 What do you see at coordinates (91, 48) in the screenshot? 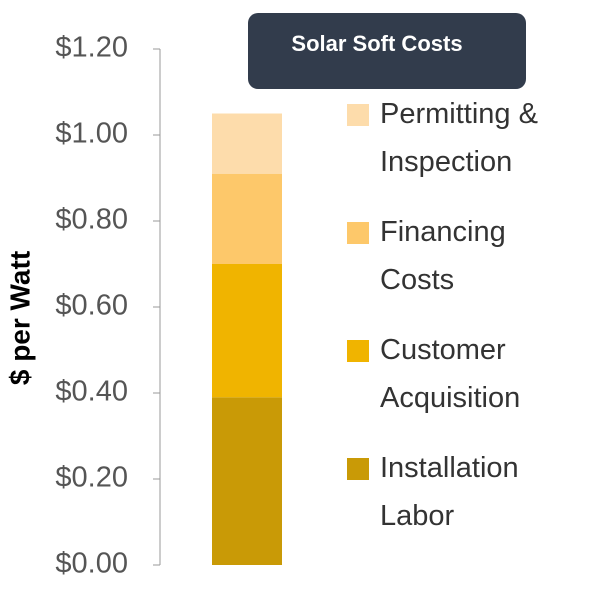
I see `y-tick-label: $1.20` at bounding box center [91, 48].